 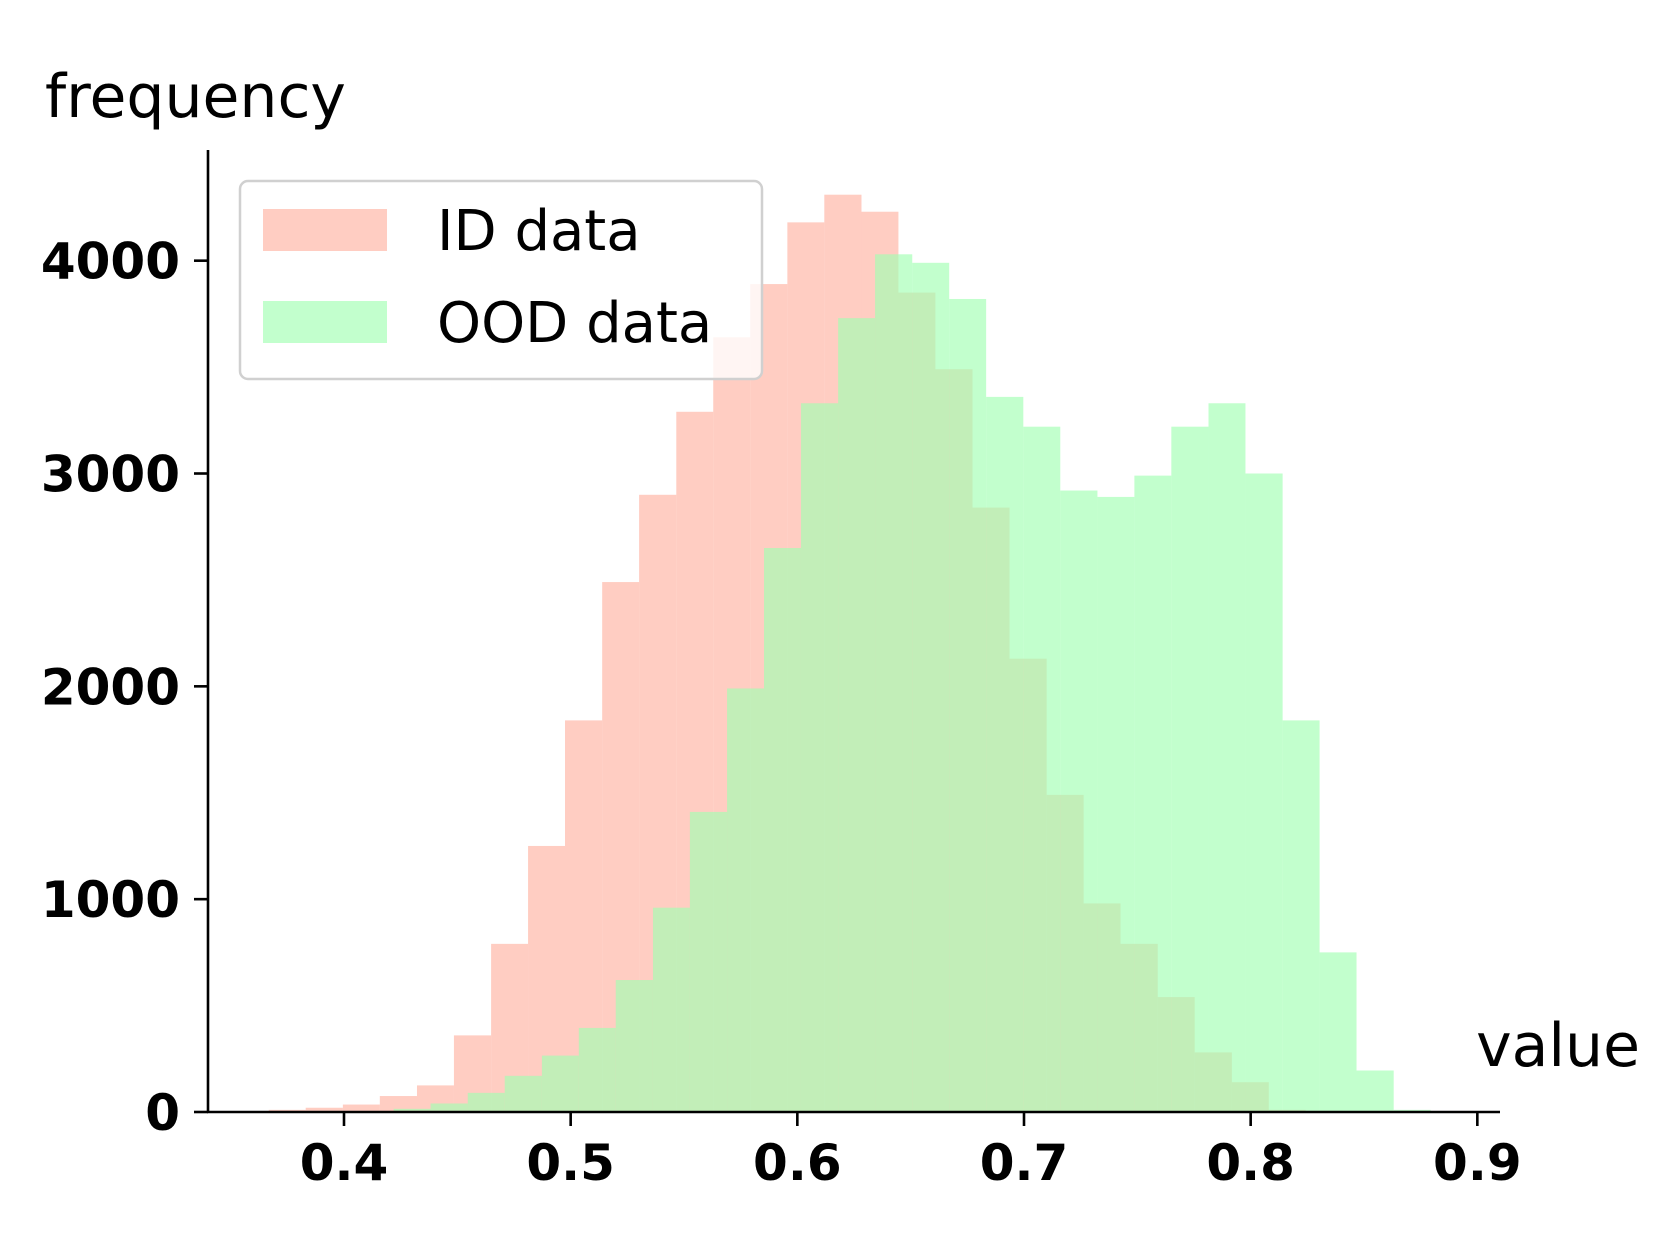 What do you see at coordinates (344, 1163) in the screenshot?
I see `x-tick-label: 0.4` at bounding box center [344, 1163].